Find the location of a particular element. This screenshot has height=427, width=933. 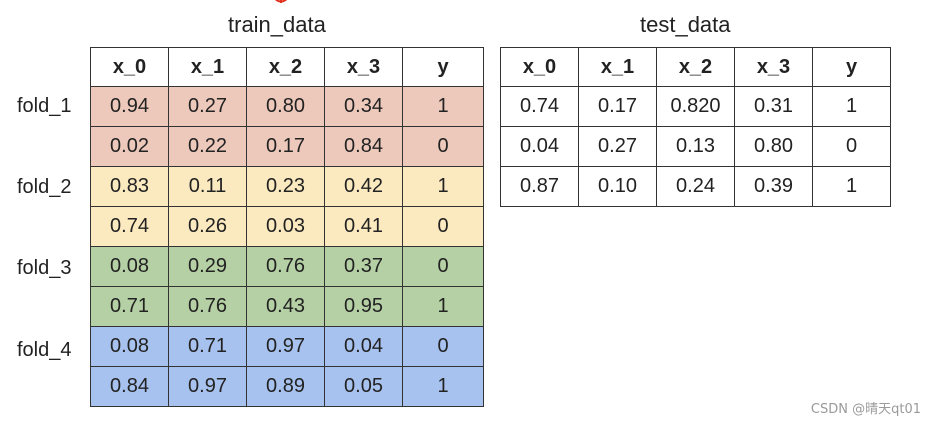

train-row: 0.74 0.26 0.03 0.41 0 is located at coordinates (287, 226).